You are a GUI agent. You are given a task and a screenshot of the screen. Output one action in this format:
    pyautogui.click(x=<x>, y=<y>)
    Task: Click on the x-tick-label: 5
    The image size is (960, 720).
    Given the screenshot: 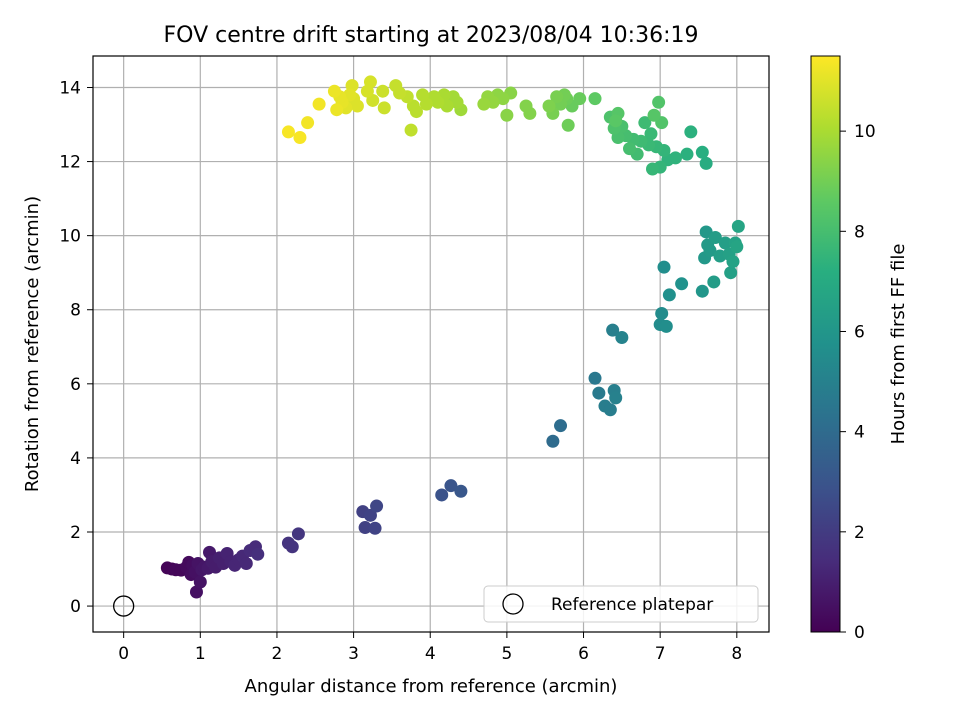 What is the action you would take?
    pyautogui.click(x=506, y=654)
    